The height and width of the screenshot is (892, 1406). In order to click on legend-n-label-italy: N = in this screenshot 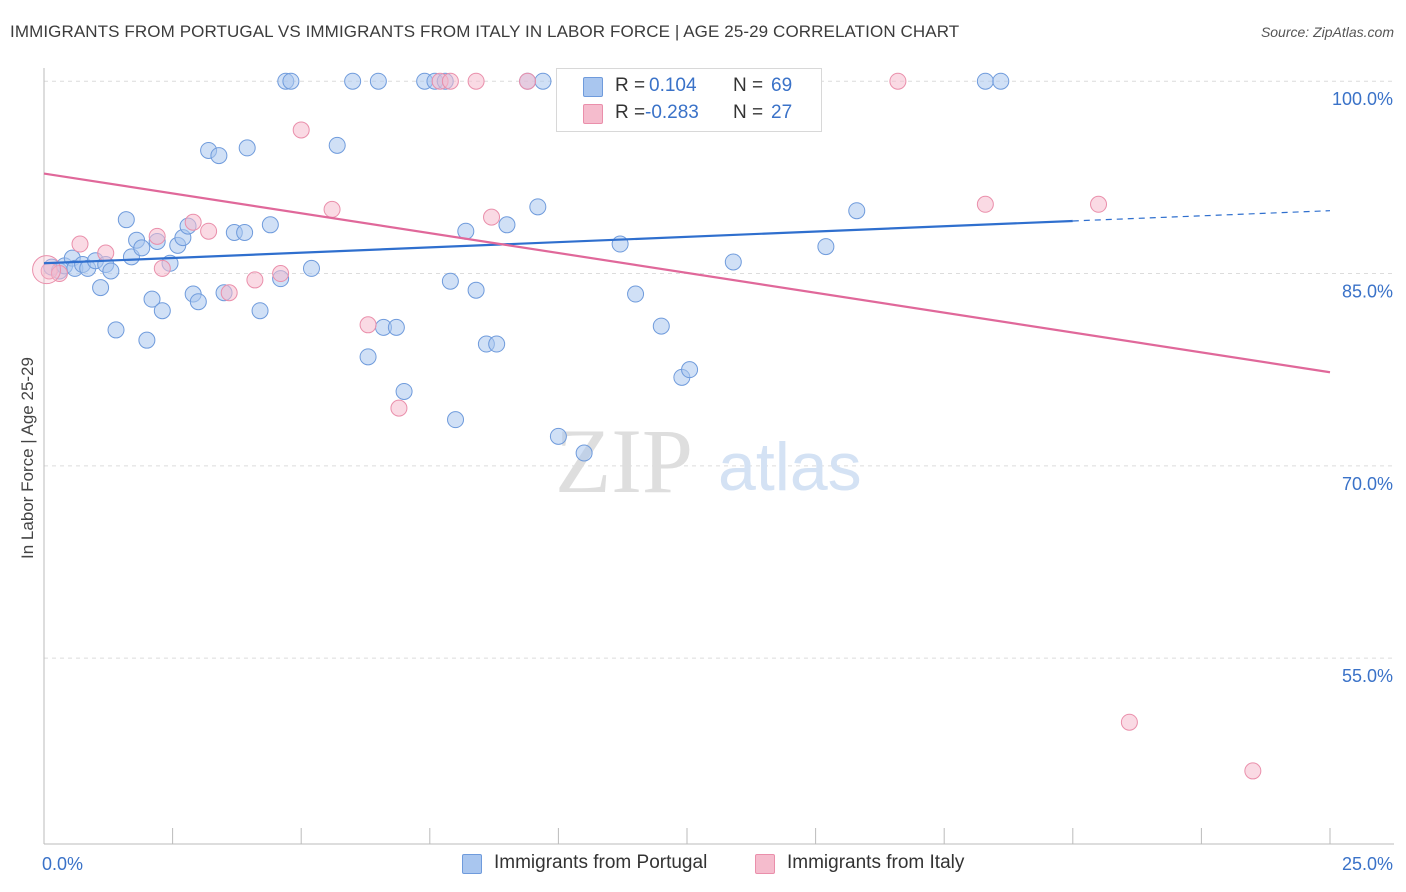, I will do `click(748, 112)`.